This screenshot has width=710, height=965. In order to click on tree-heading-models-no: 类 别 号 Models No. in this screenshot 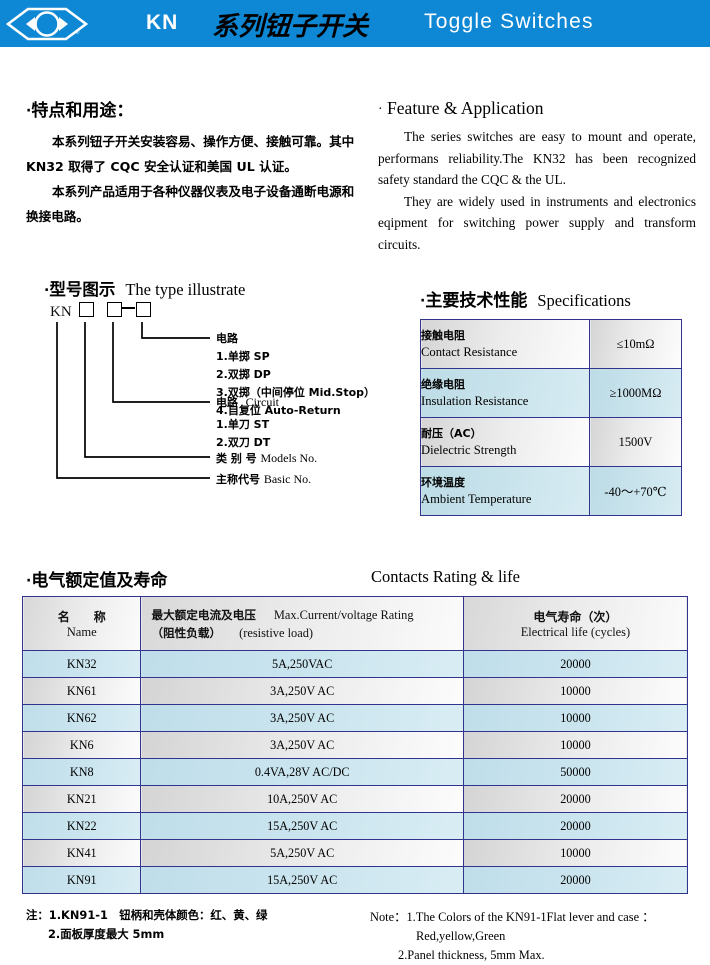, I will do `click(267, 458)`.